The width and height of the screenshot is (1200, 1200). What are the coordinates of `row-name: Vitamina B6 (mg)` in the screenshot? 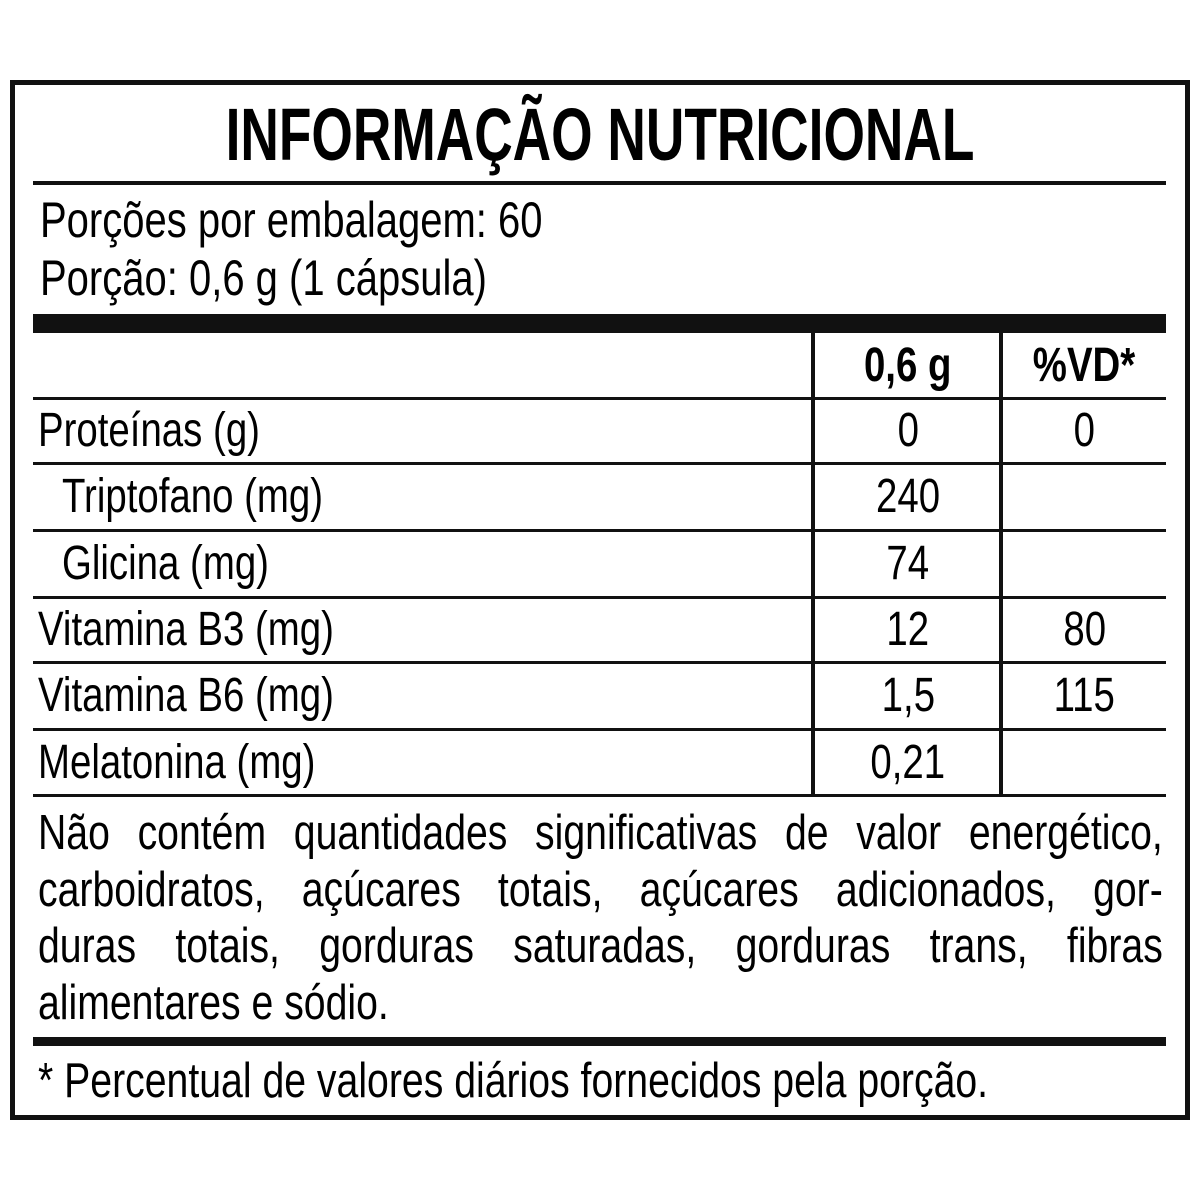 It's located at (418, 695).